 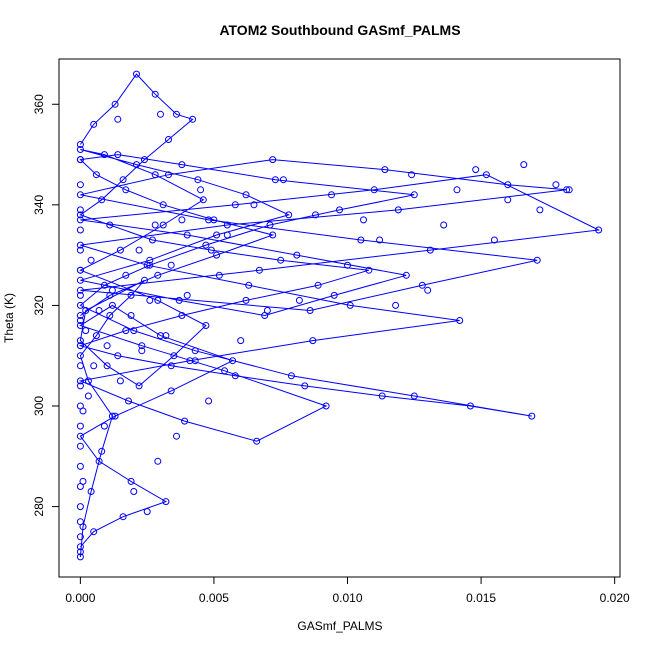 What do you see at coordinates (39, 506) in the screenshot?
I see `y-tick-label: 280` at bounding box center [39, 506].